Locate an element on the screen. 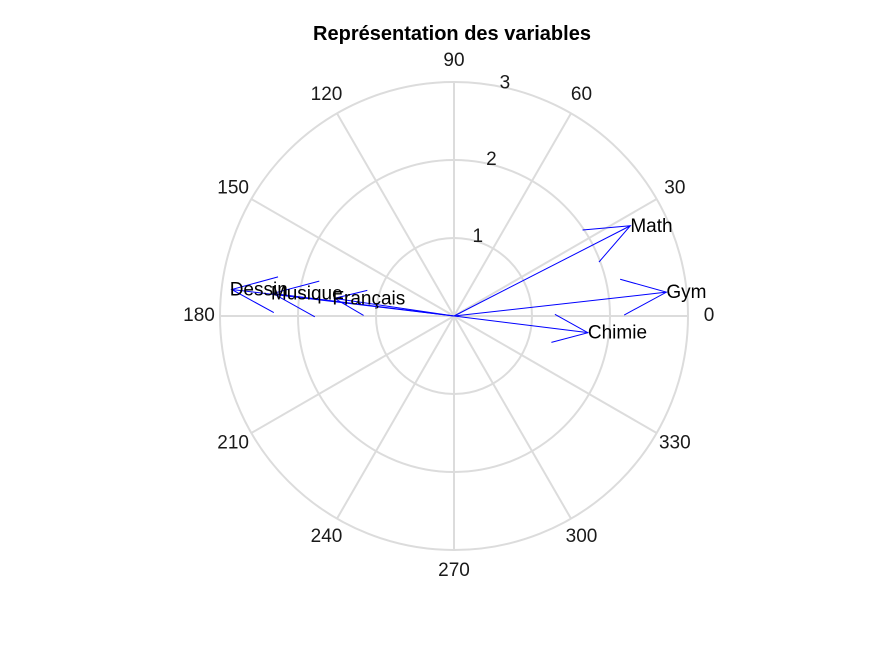 The image size is (875, 656). grid-circle is located at coordinates (454, 316).